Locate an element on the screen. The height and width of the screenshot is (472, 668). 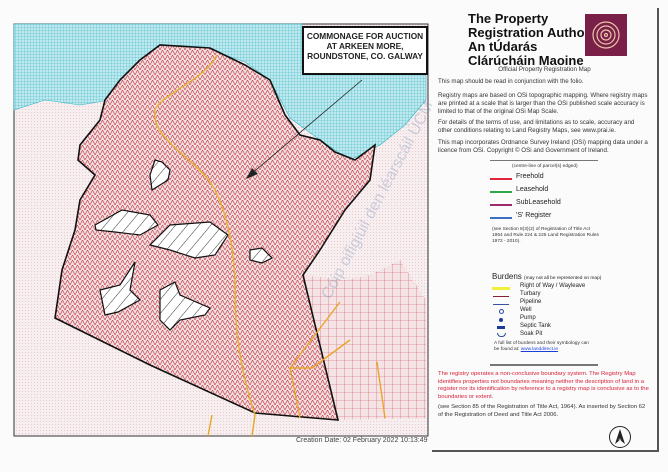
org-line: Clárúcháin Maoine is located at coordinates (526, 60).